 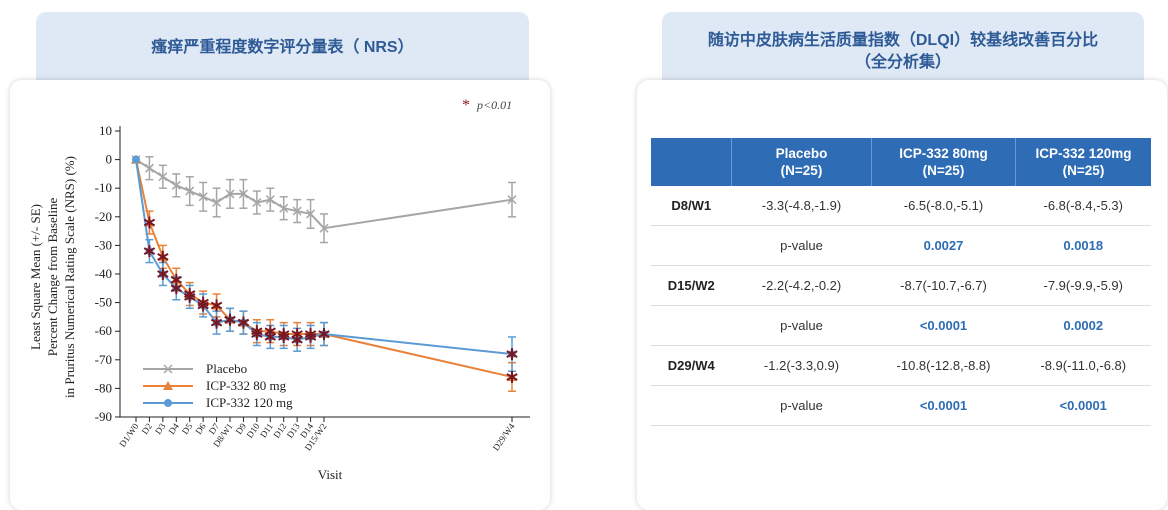 What do you see at coordinates (103, 416) in the screenshot?
I see `y-tick-label: -90` at bounding box center [103, 416].